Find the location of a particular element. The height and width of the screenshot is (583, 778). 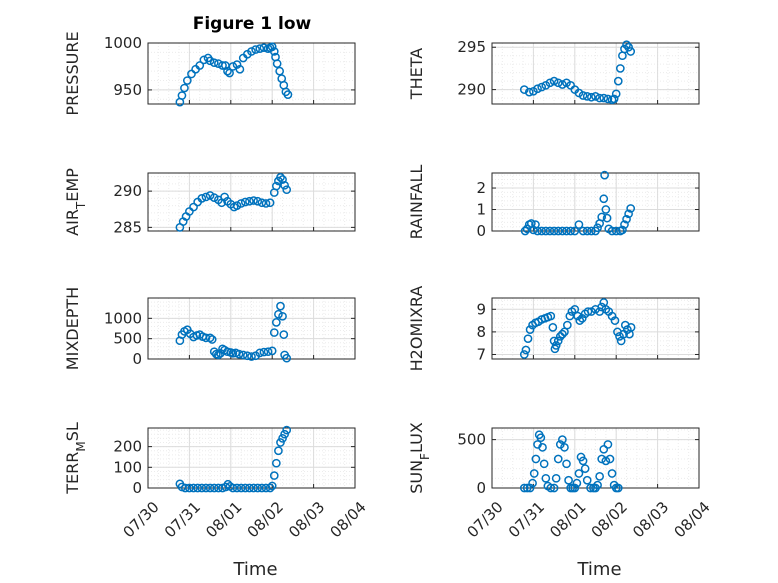

y-tick-label: 950 is located at coordinates (127, 90).